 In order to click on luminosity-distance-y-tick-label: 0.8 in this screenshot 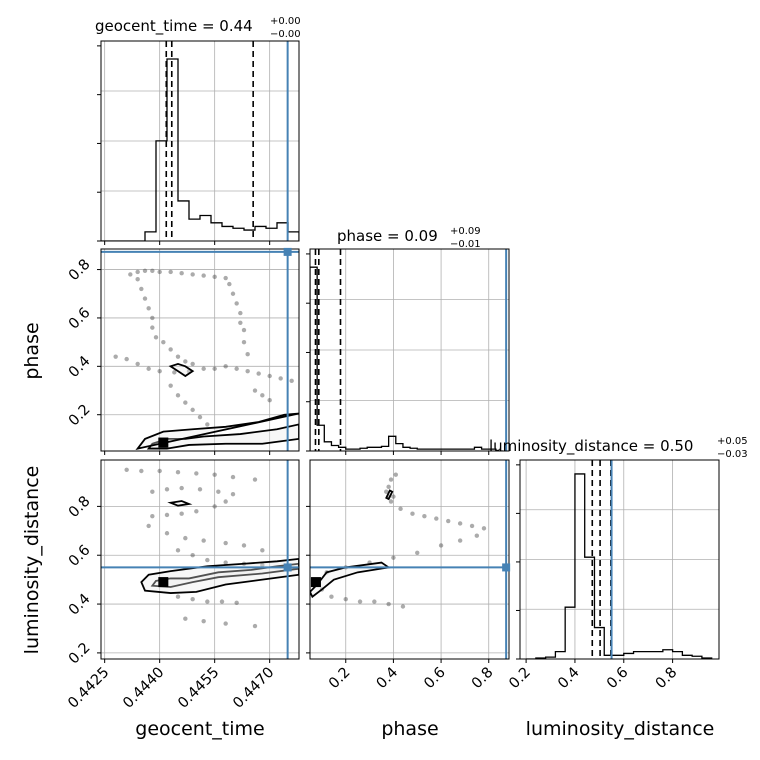, I will do `click(80, 507)`.